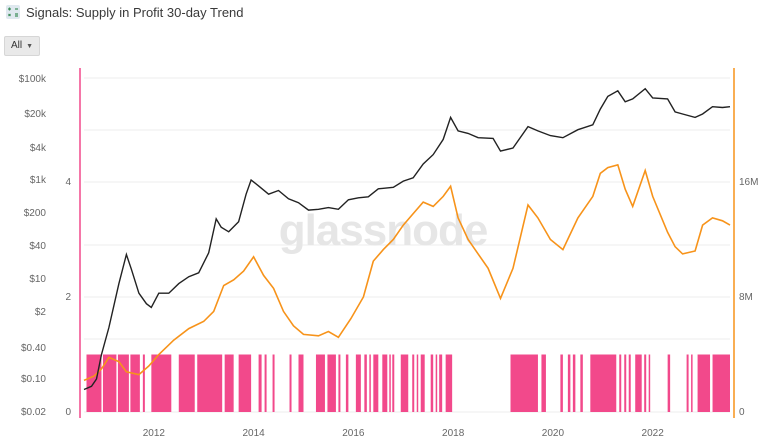 The image size is (760, 439). Describe the element at coordinates (135, 12) in the screenshot. I see `page-title: Signals: Supply in Profit 30-day Trend` at that location.